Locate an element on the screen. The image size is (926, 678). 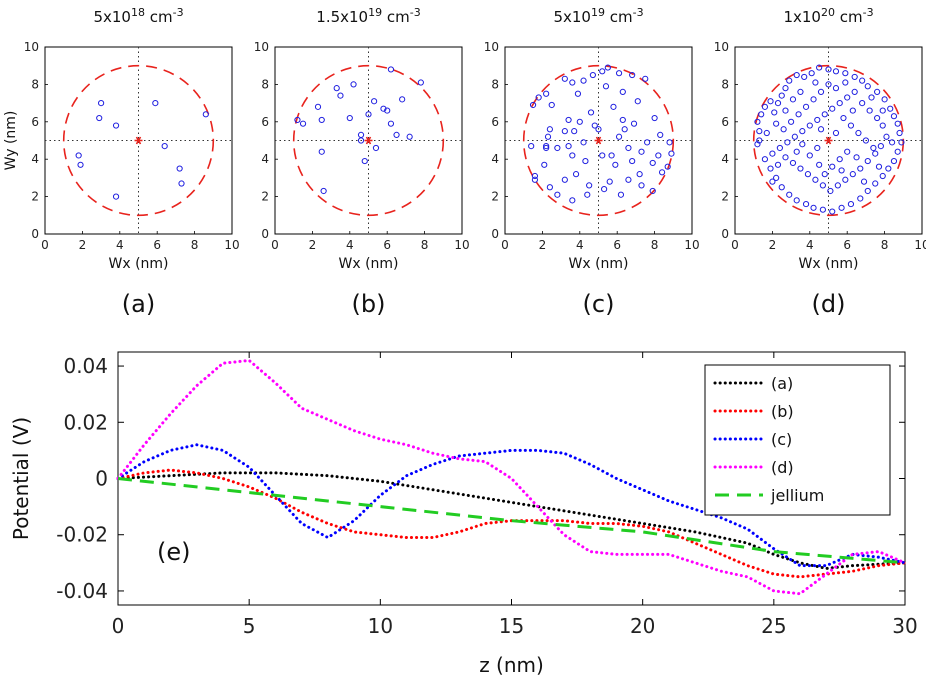
x-tick-label: 0 is located at coordinates (735, 245).